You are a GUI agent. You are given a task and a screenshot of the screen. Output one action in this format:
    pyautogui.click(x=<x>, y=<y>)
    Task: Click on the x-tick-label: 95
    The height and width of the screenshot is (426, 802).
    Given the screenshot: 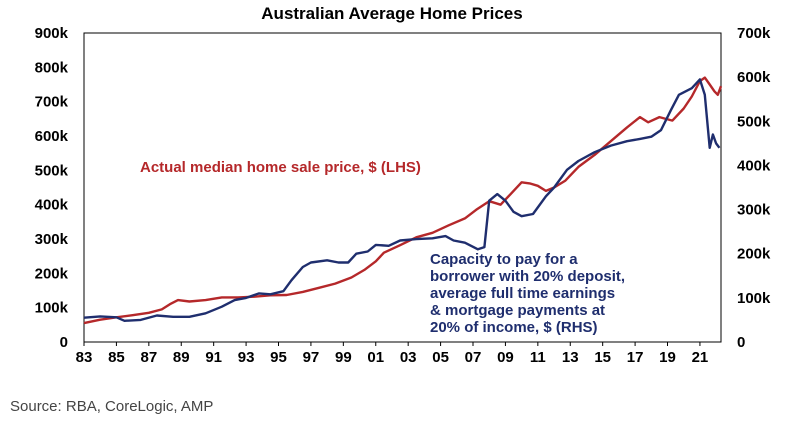 What is the action you would take?
    pyautogui.click(x=278, y=357)
    